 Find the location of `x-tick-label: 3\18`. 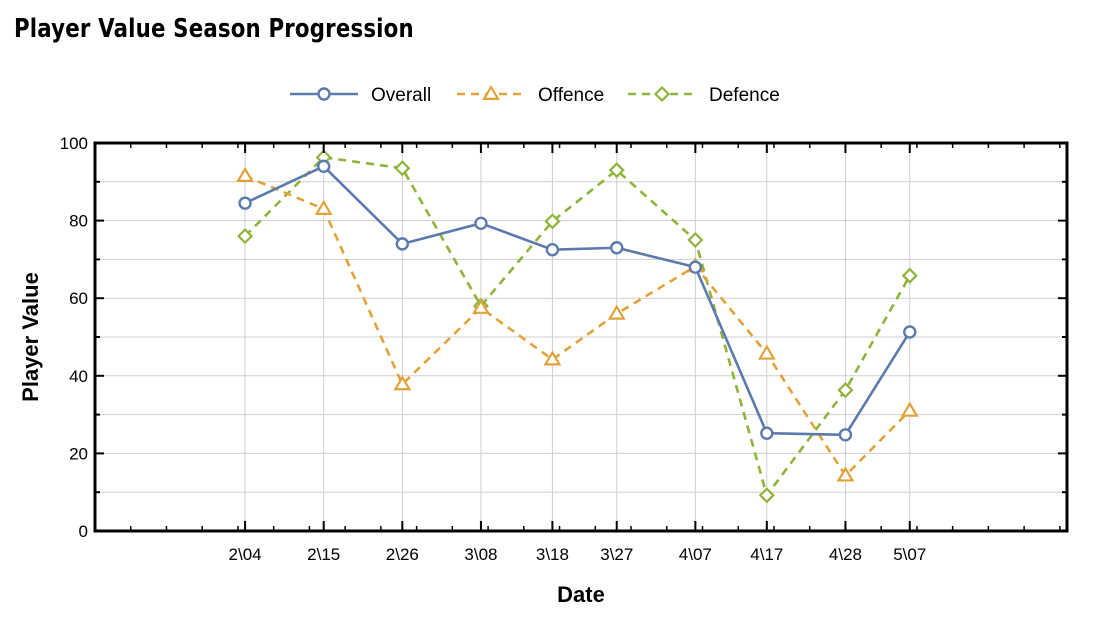

x-tick-label: 3\18 is located at coordinates (552, 554).